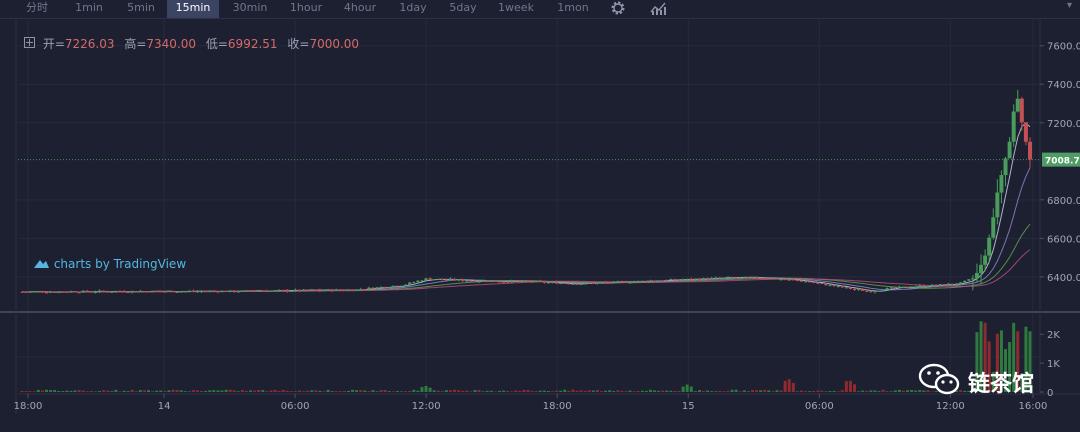 This screenshot has height=432, width=1080. I want to click on plus-icon, so click(29, 42).